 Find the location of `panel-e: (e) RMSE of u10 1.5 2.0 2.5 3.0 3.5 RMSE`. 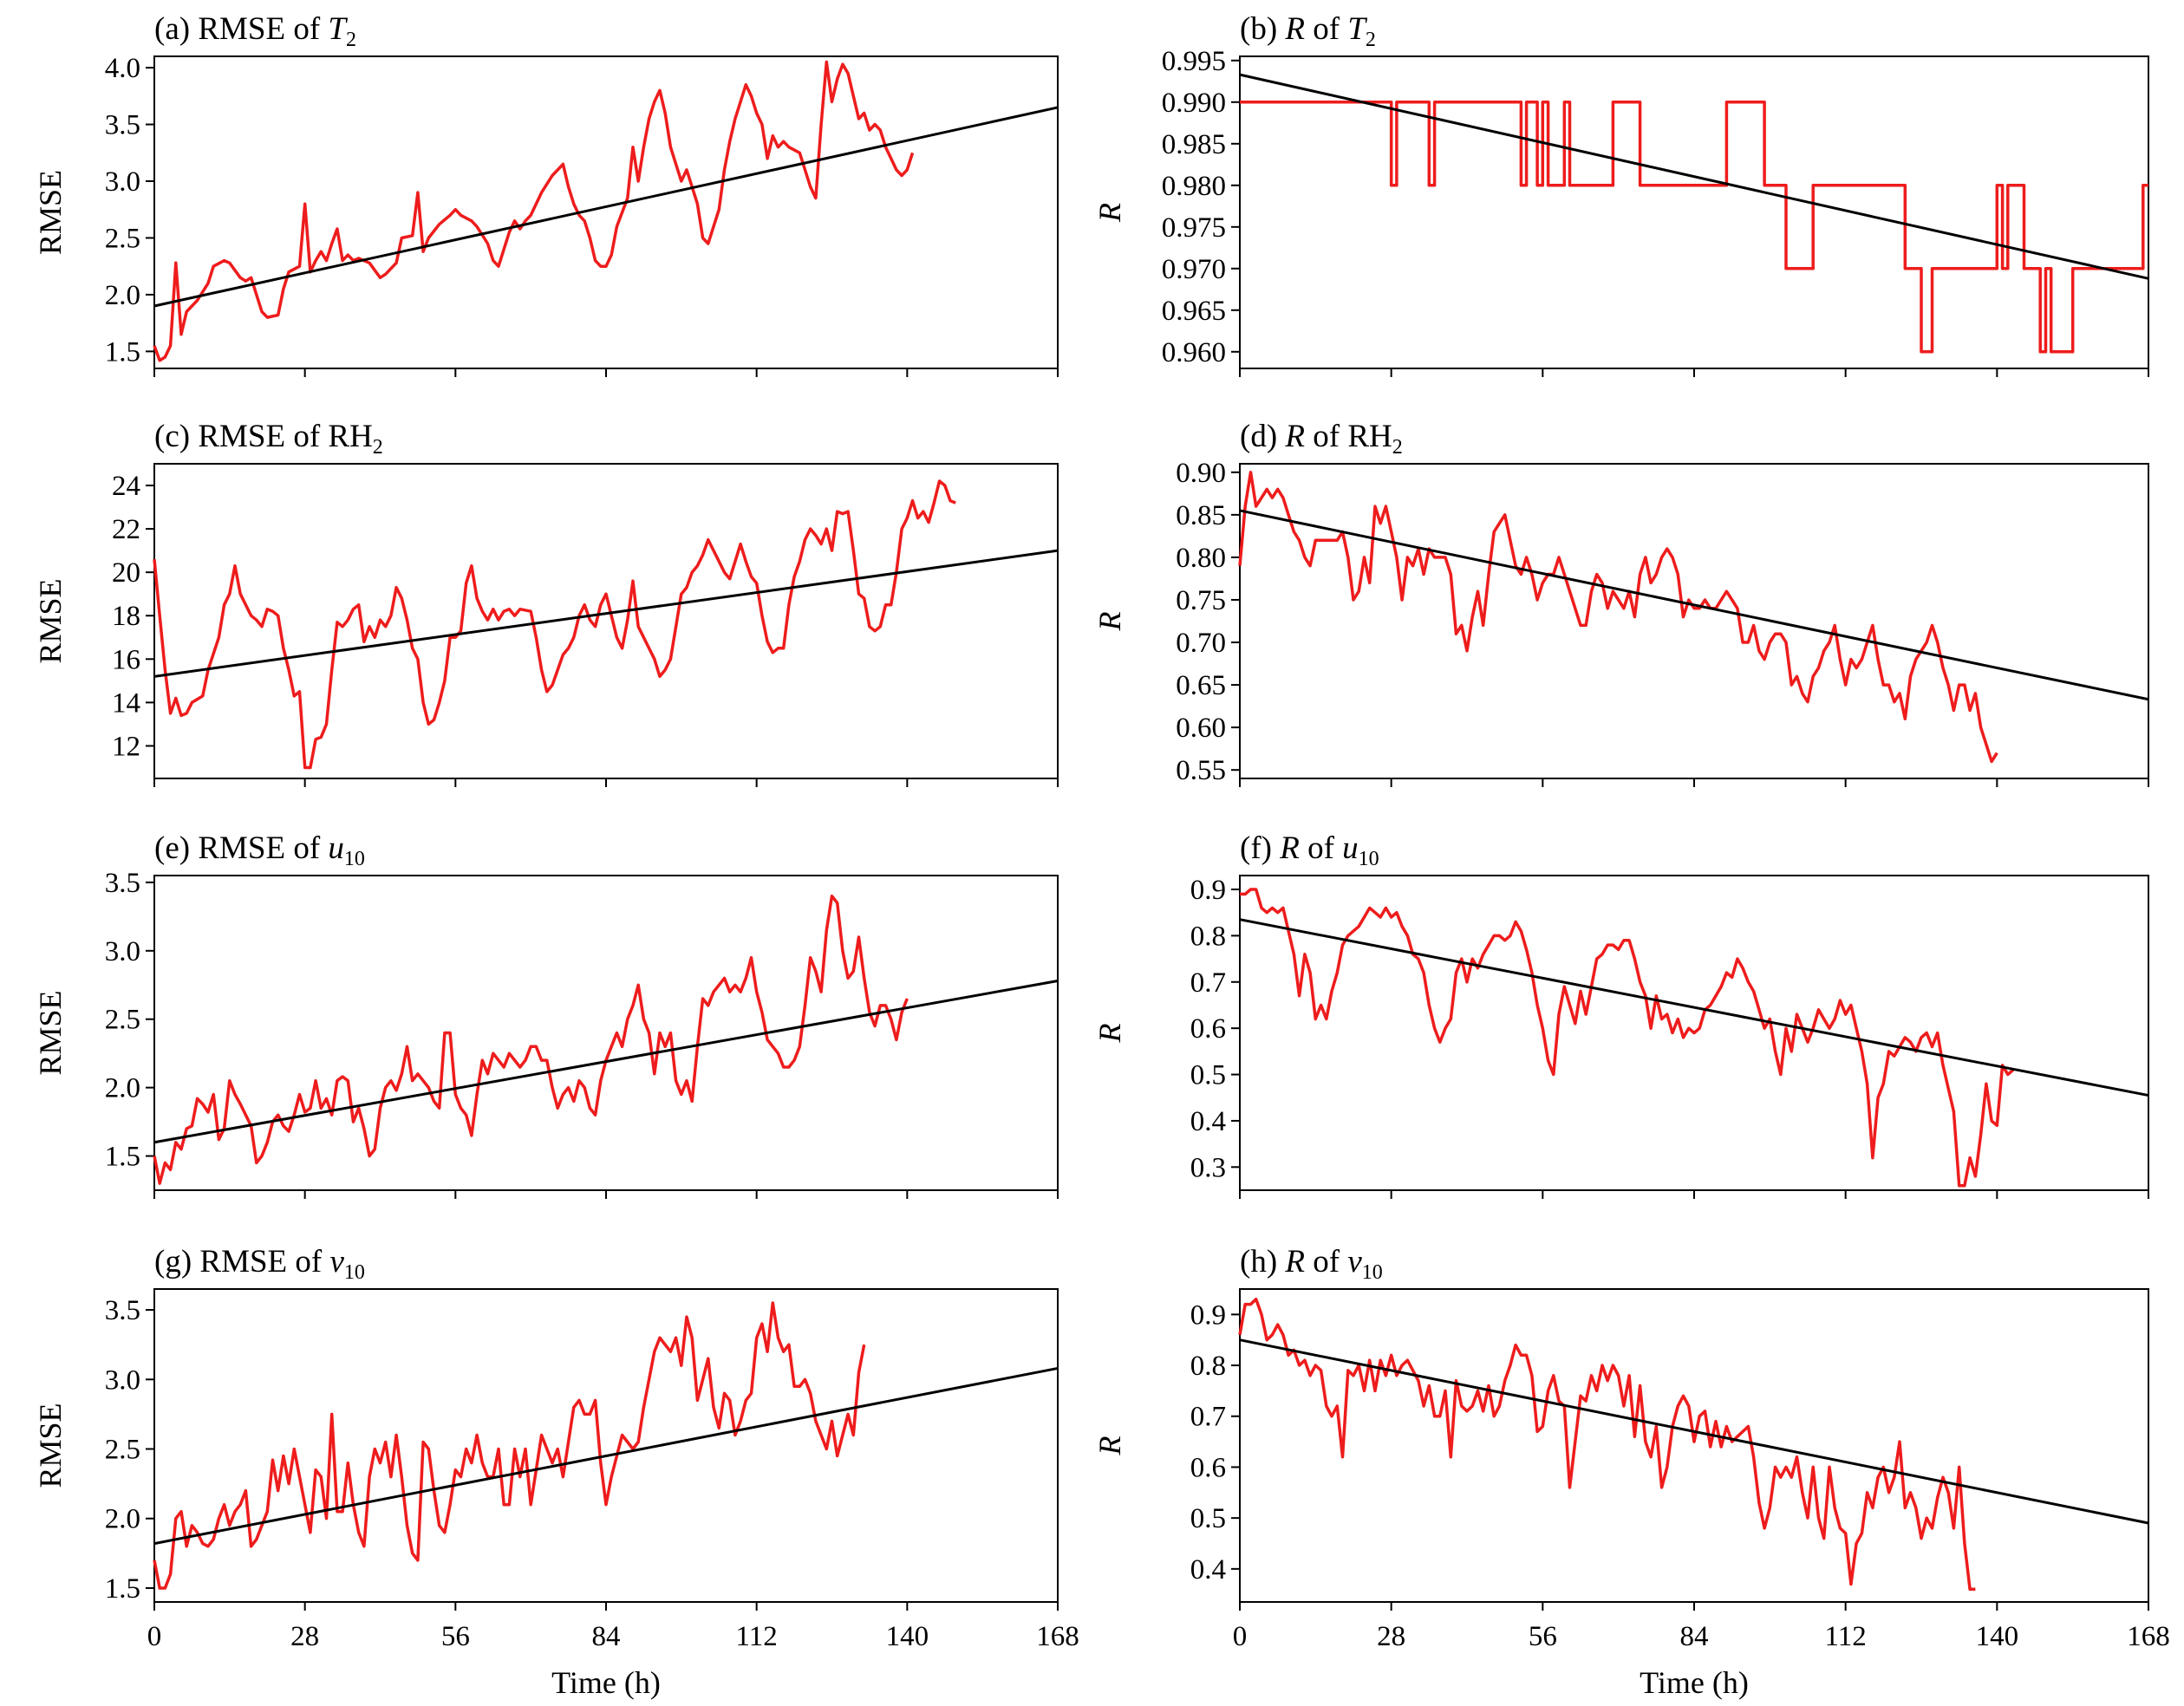

panel-e: (e) RMSE of u10 1.5 2.0 2.5 3.0 3.5 RMSE is located at coordinates (546, 1014).